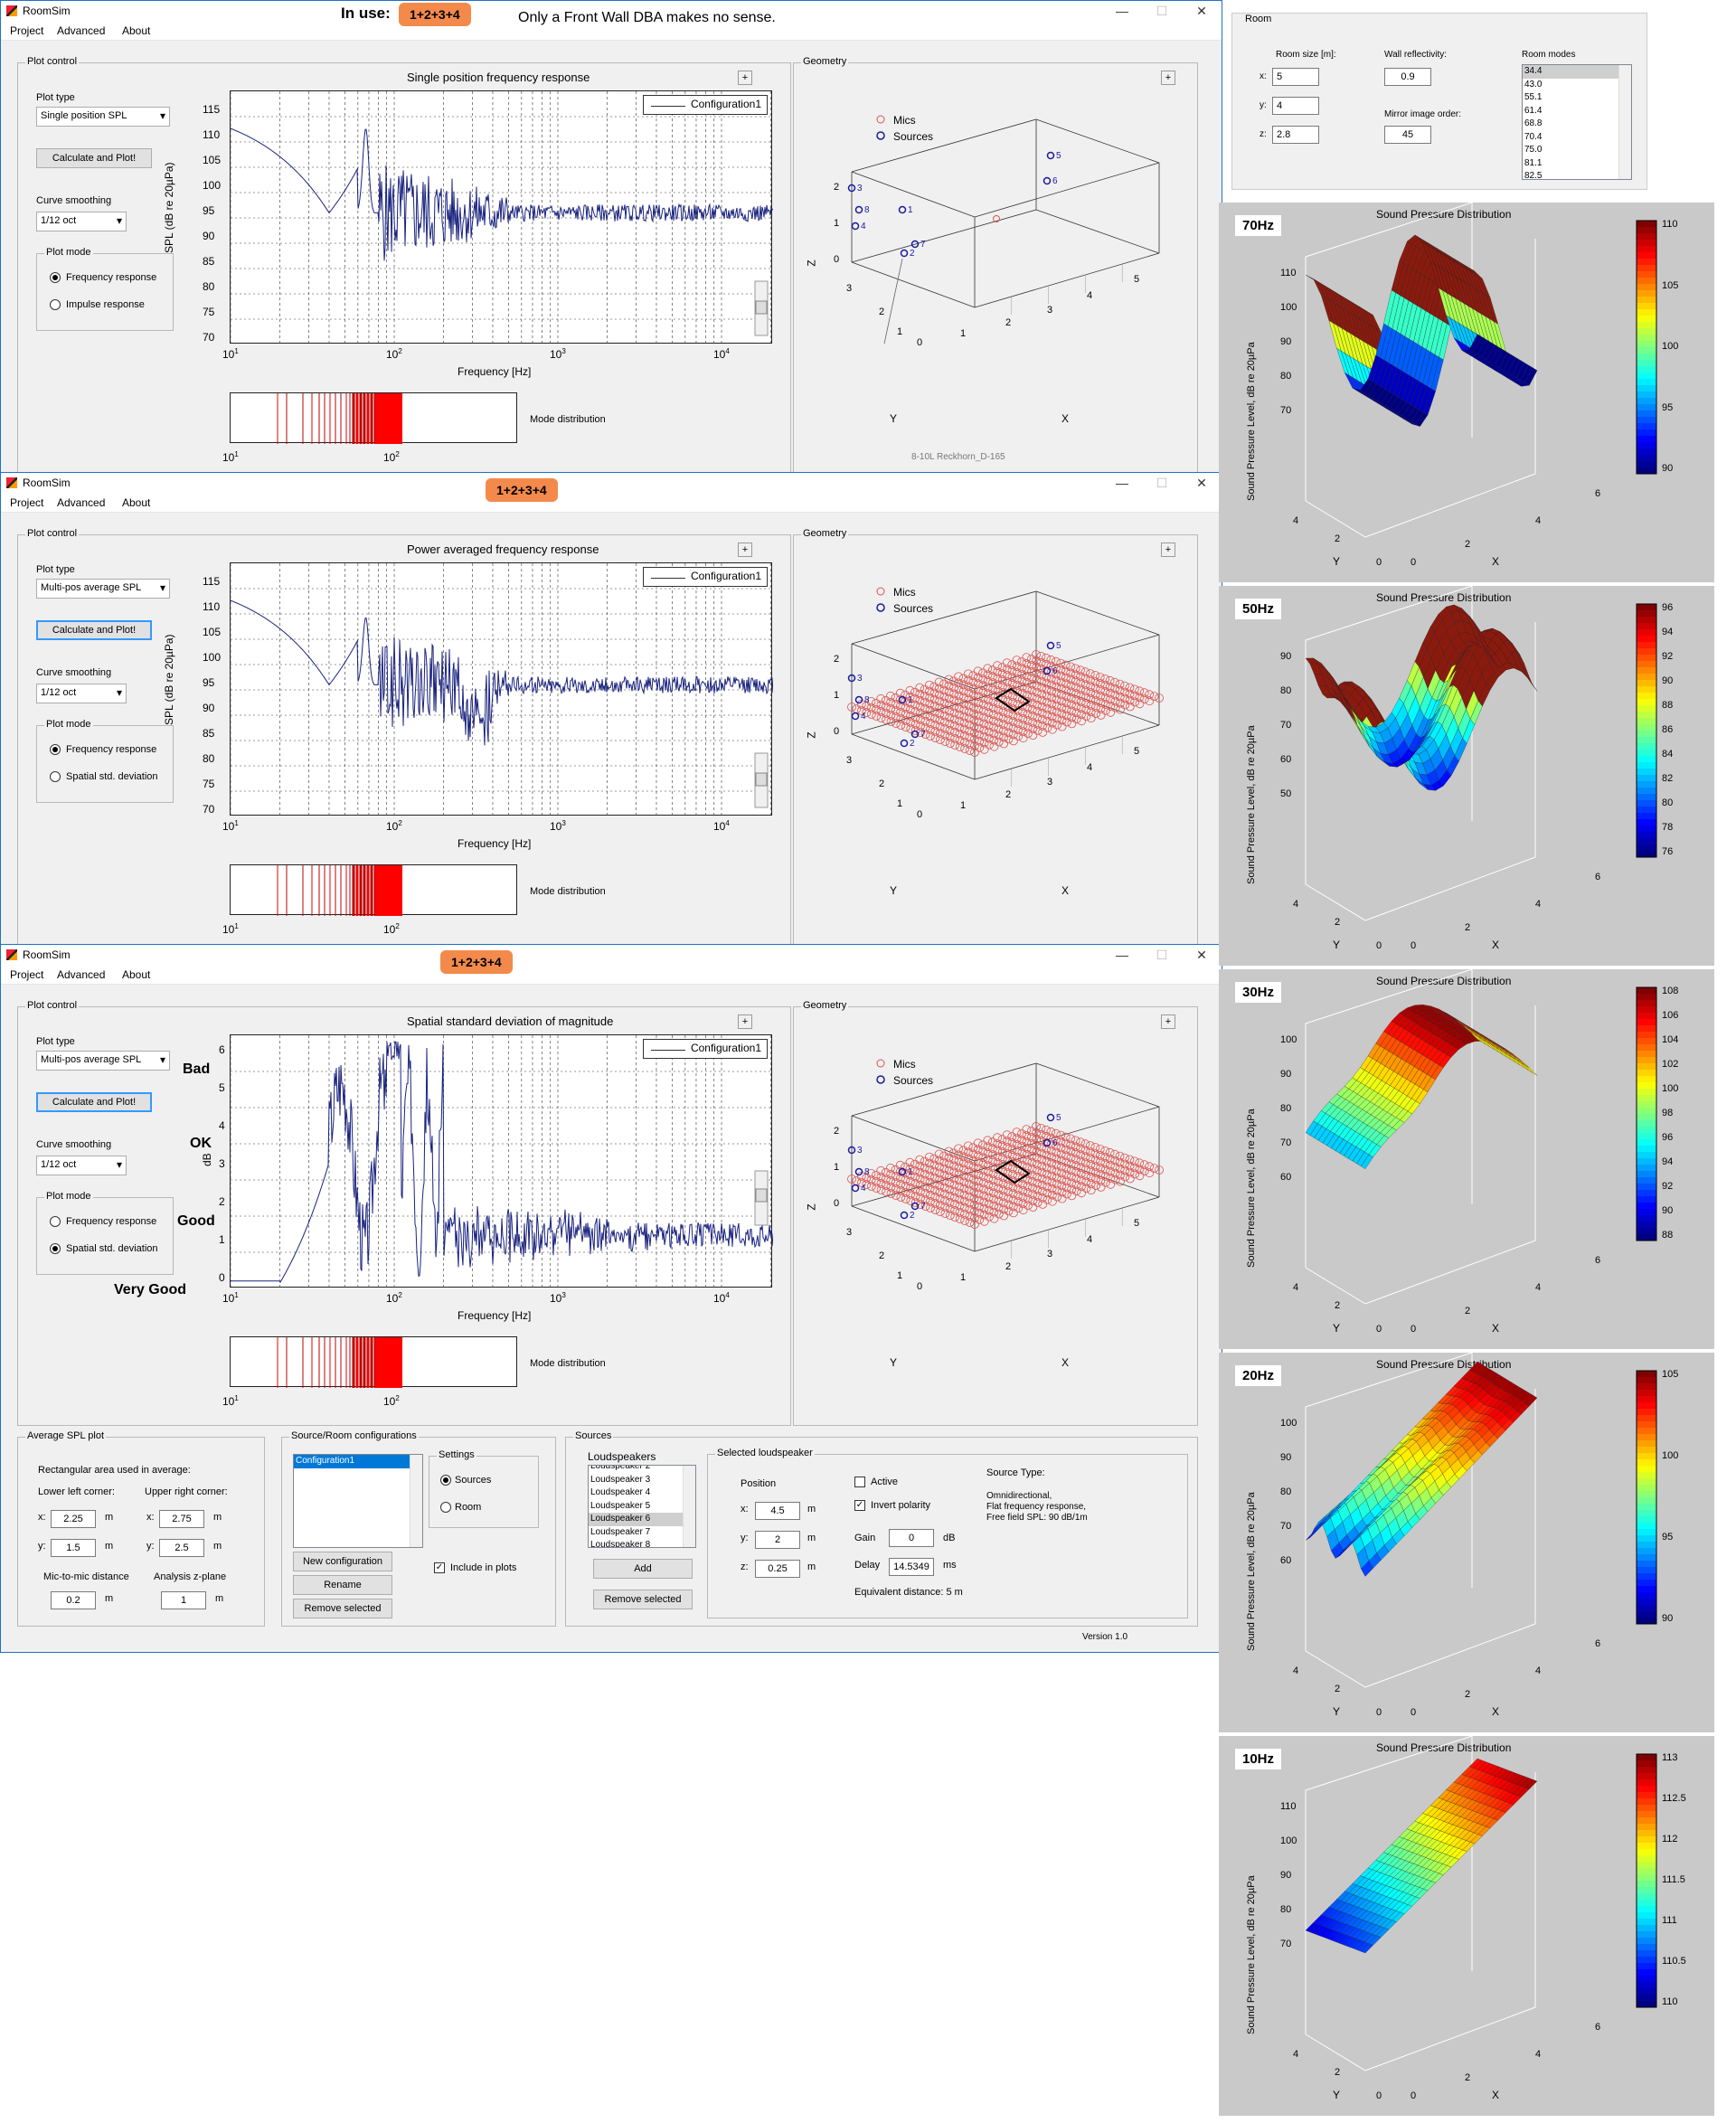 Image resolution: width=1736 pixels, height=2123 pixels. What do you see at coordinates (778, 1569) in the screenshot?
I see `ls-z-field` at bounding box center [778, 1569].